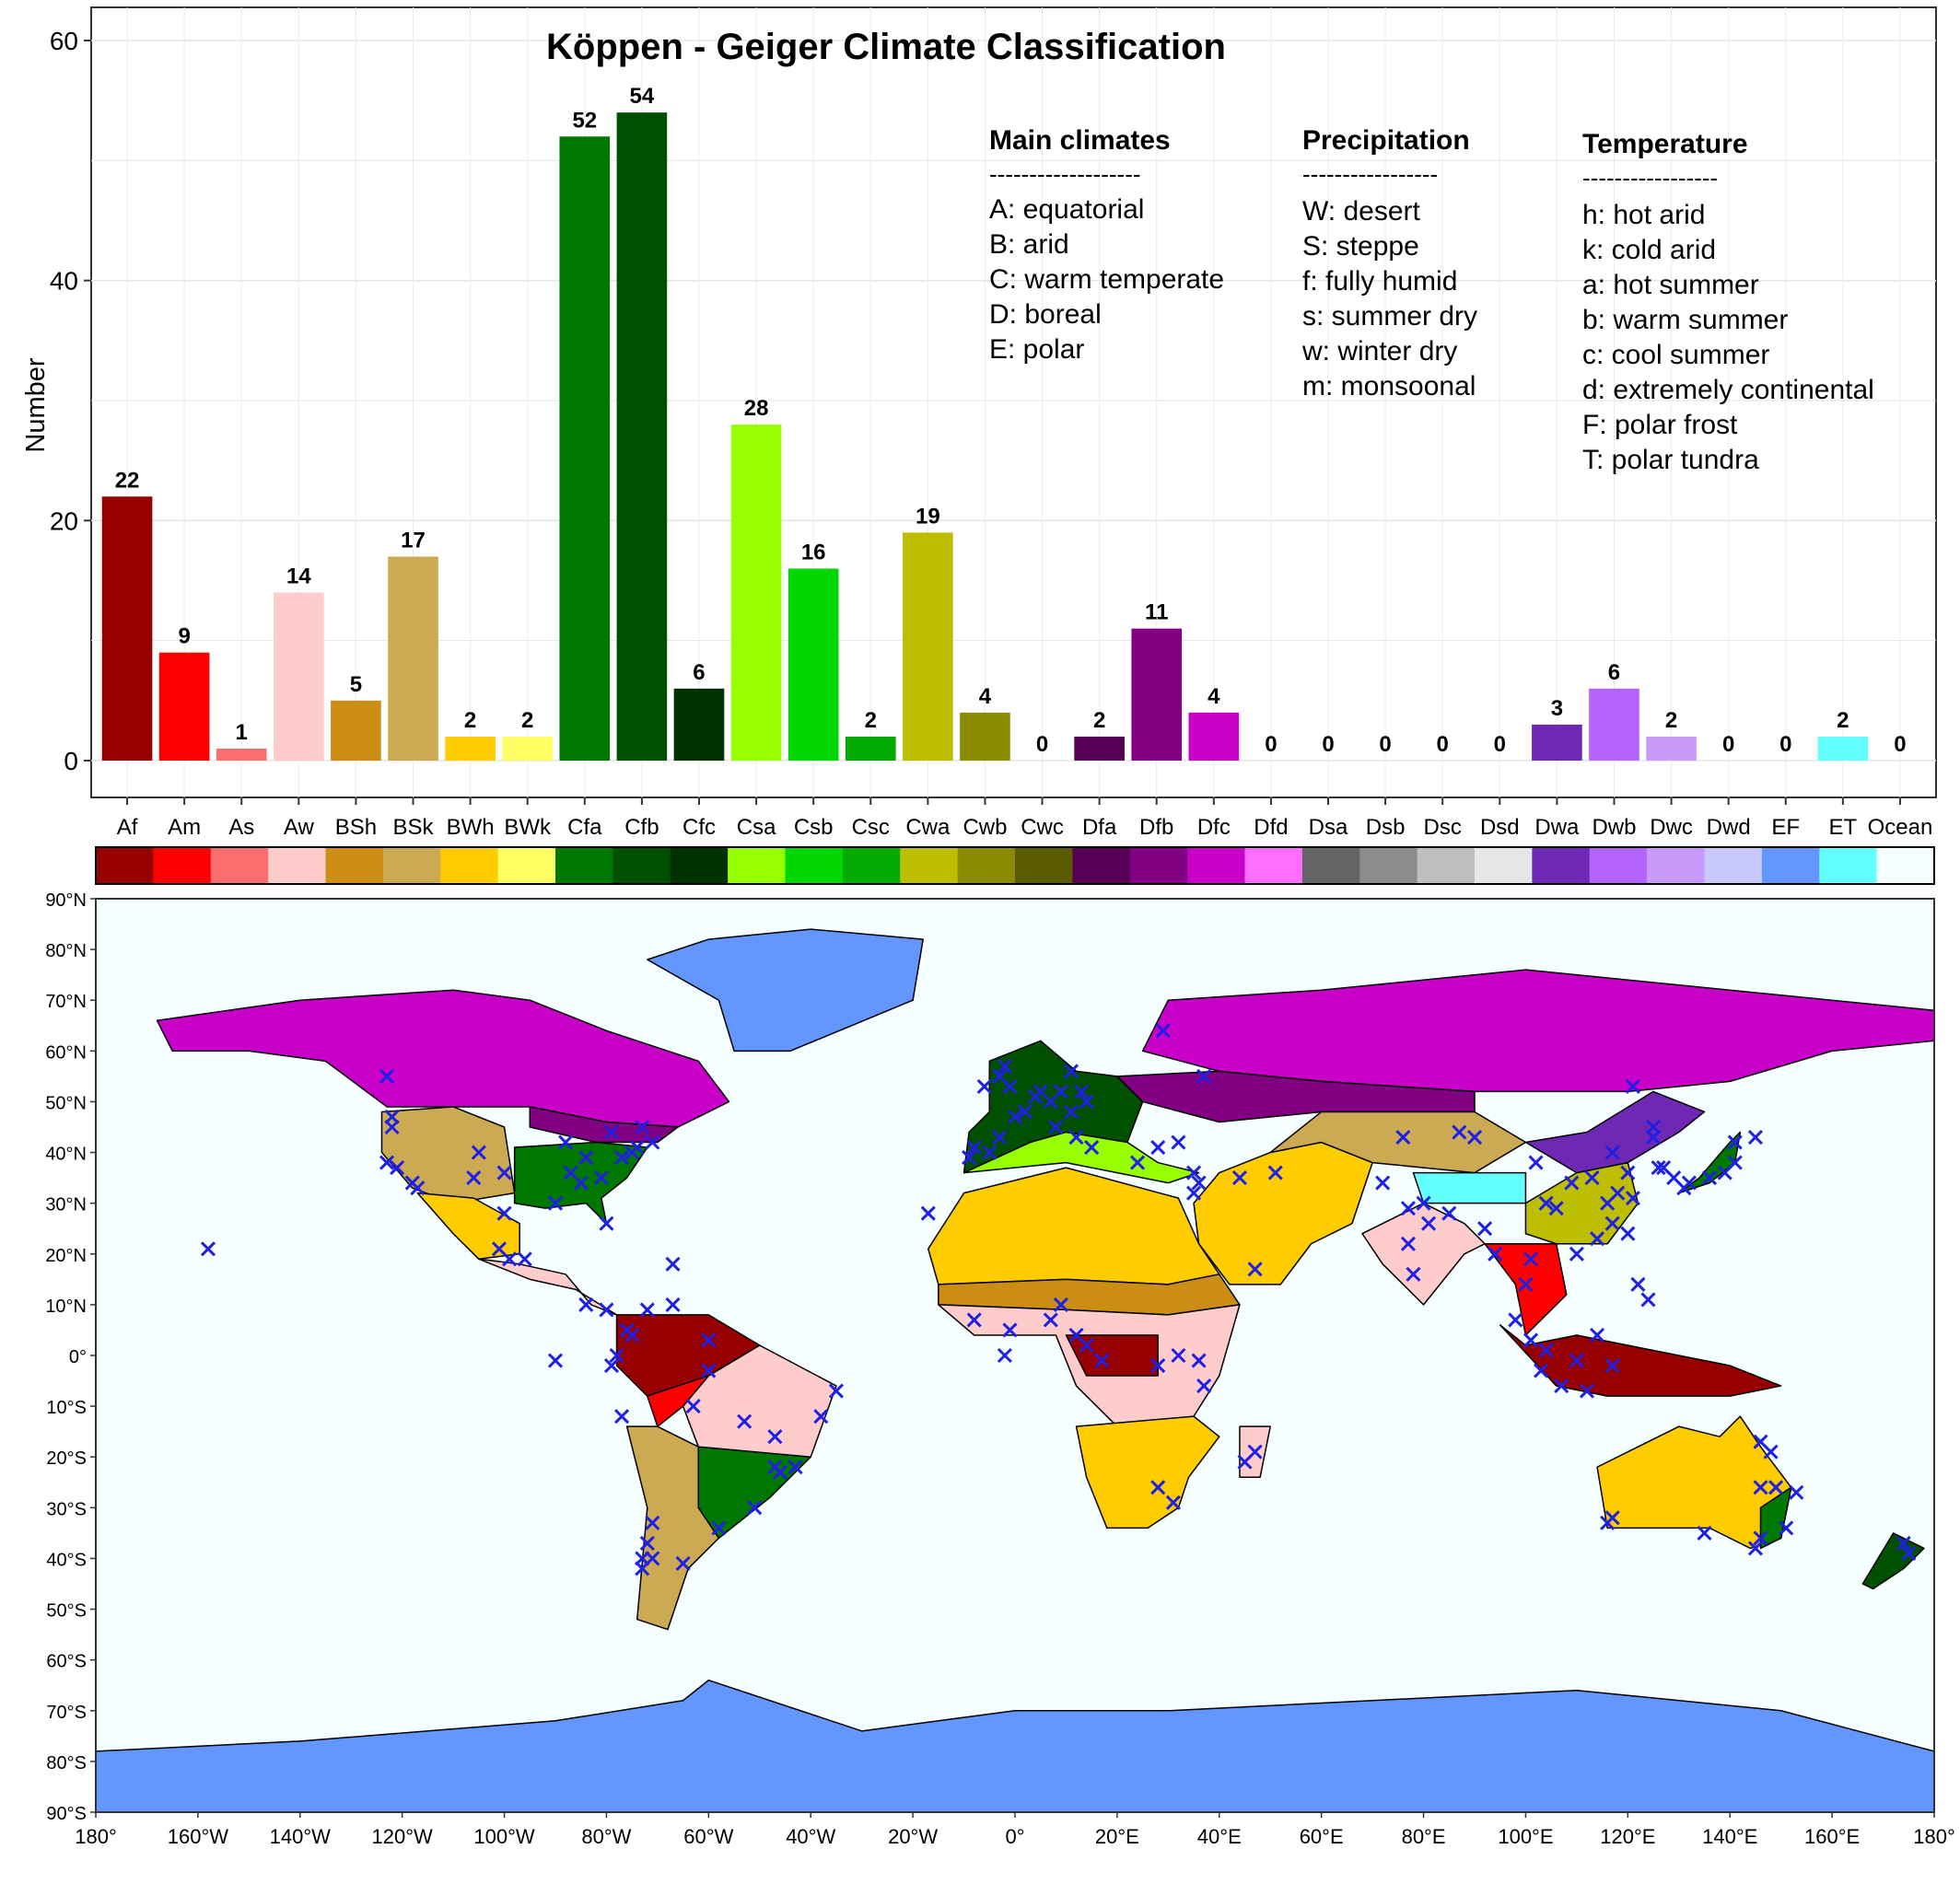  What do you see at coordinates (66, 1560) in the screenshot?
I see `latitude-tick-label: 40°S` at bounding box center [66, 1560].